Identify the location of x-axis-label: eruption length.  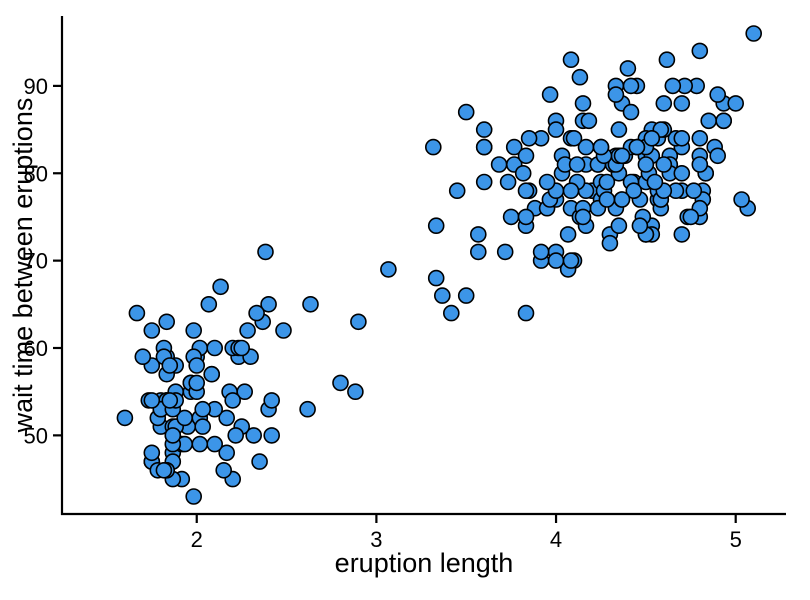
(424, 563).